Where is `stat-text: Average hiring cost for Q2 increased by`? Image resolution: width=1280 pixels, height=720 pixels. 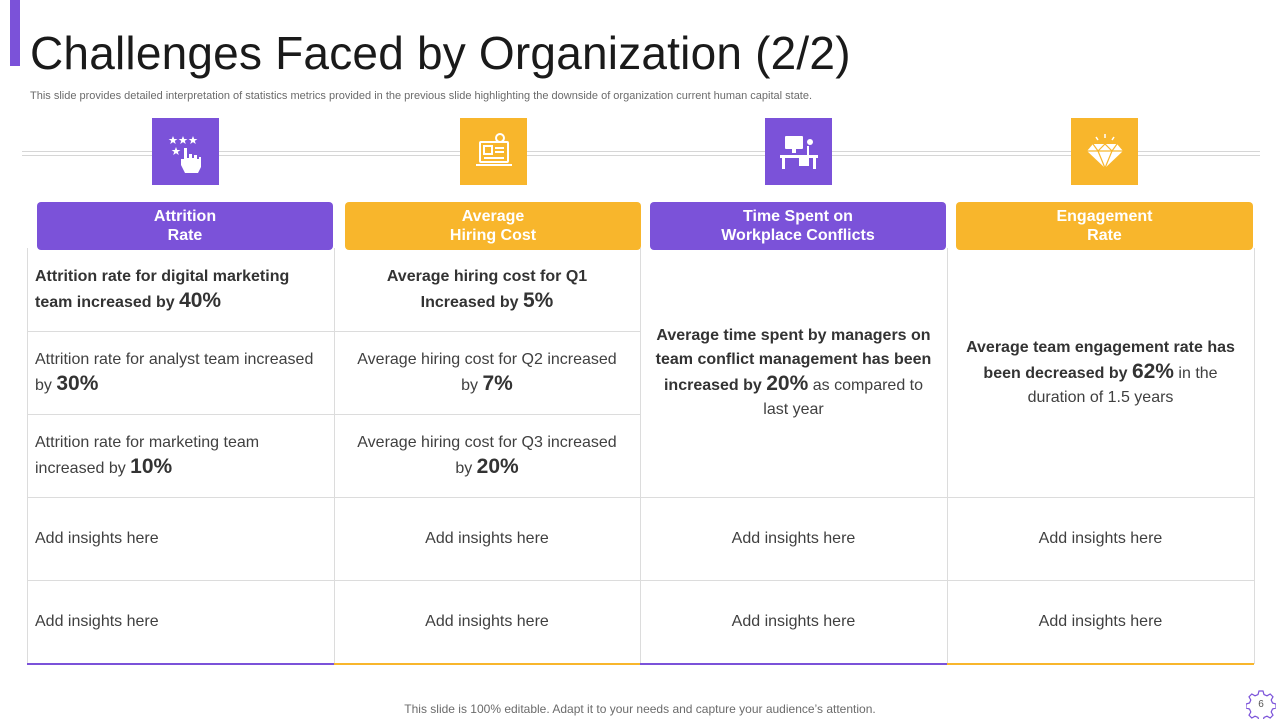 stat-text: Average hiring cost for Q2 increased by is located at coordinates (487, 372).